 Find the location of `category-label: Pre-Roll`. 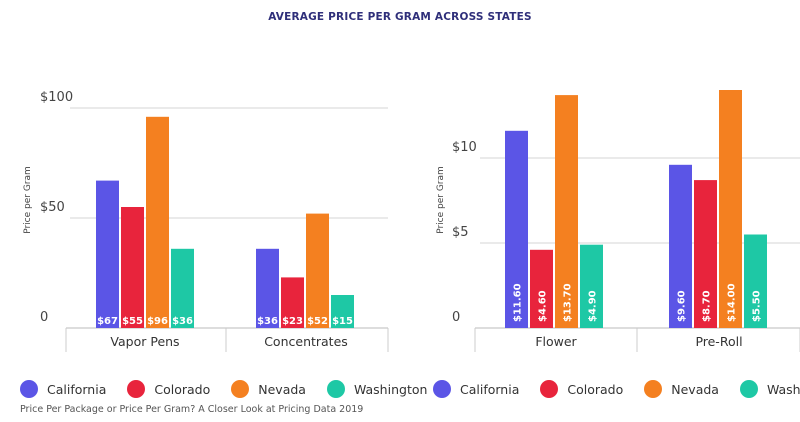

category-label: Pre-Roll is located at coordinates (718, 341).